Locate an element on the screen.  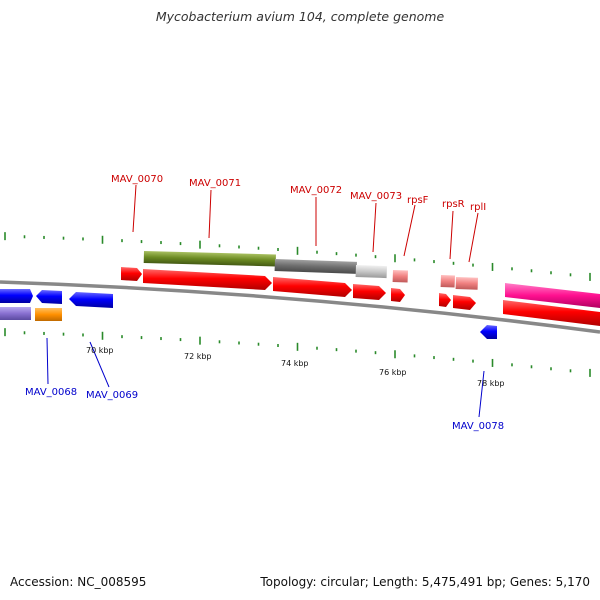
gene-label-mav-0072: MAV_0072 is located at coordinates (316, 190).